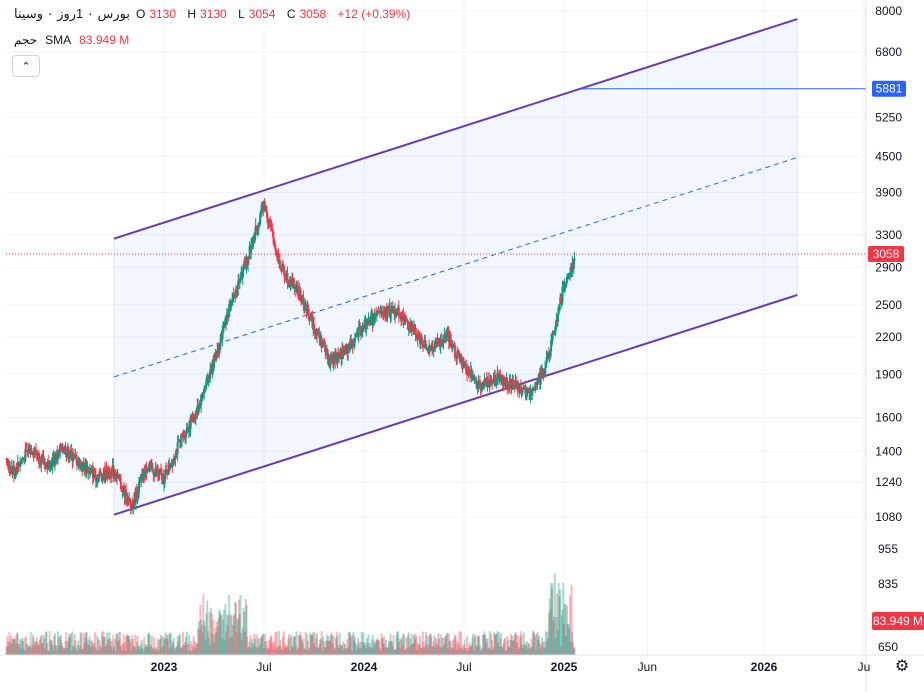 The width and height of the screenshot is (924, 692). What do you see at coordinates (898, 621) in the screenshot?
I see `volume-sma-badge` at bounding box center [898, 621].